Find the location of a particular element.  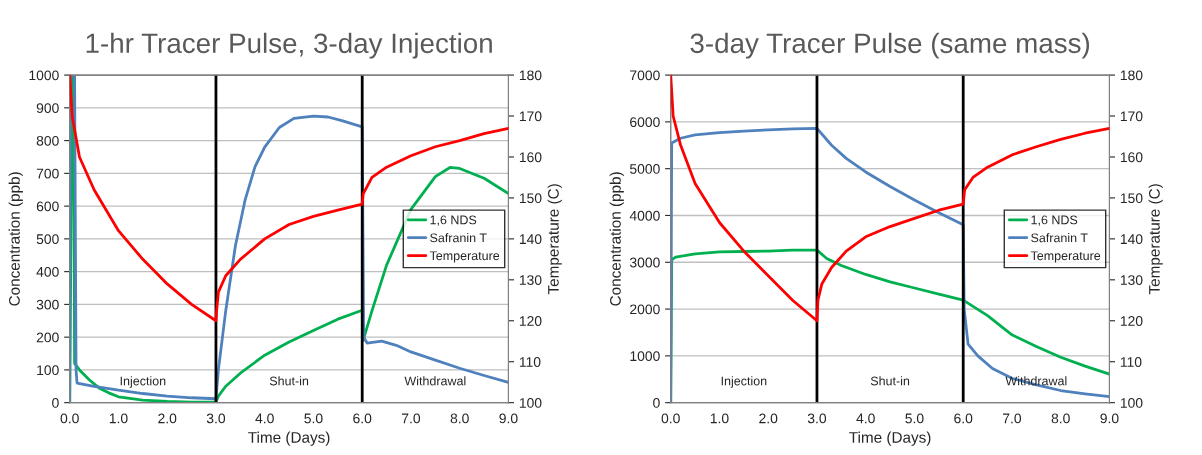

chart-title: 1-hr Tracer Pulse, 3-day Injection is located at coordinates (289, 45).